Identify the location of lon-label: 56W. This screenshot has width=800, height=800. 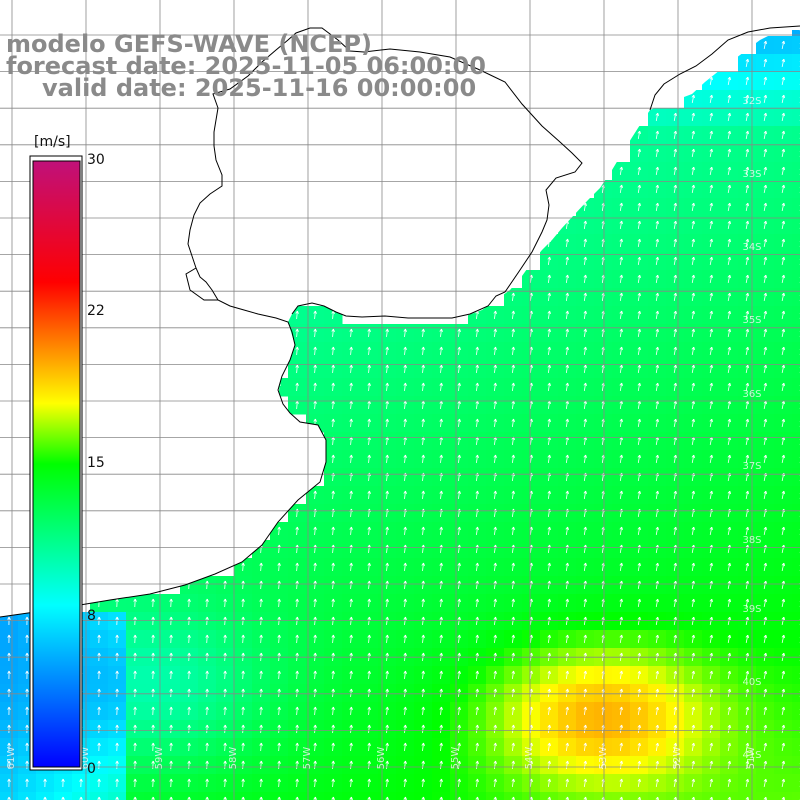
(381, 758).